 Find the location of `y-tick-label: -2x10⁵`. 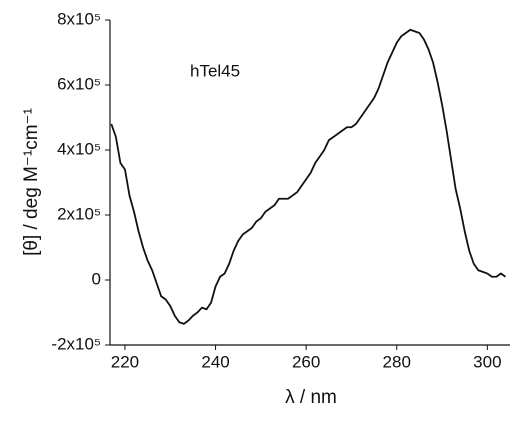

y-tick-label: -2x10⁵ is located at coordinates (76, 343).